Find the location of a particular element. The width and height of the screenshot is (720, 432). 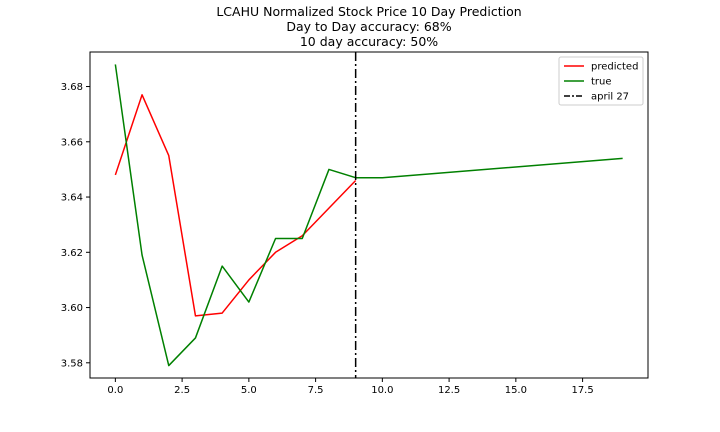

legend-box is located at coordinates (601, 81).